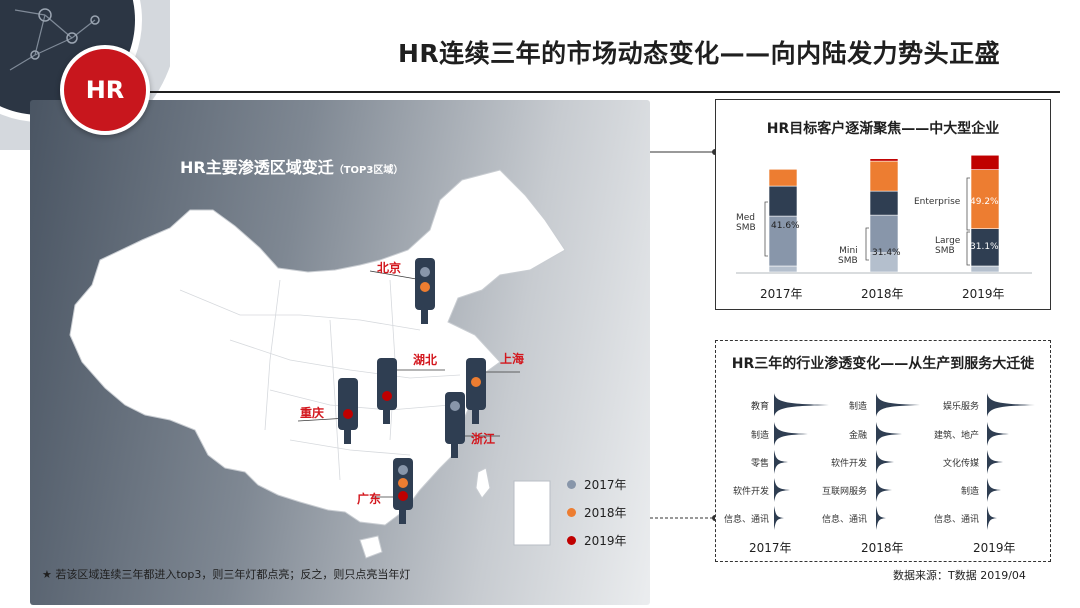  What do you see at coordinates (226, 574) in the screenshot?
I see `map-footnote: ★ 若该区域连续三年都进入top3，则三年灯都点亮；反之，则只点亮当年灯` at bounding box center [226, 574].